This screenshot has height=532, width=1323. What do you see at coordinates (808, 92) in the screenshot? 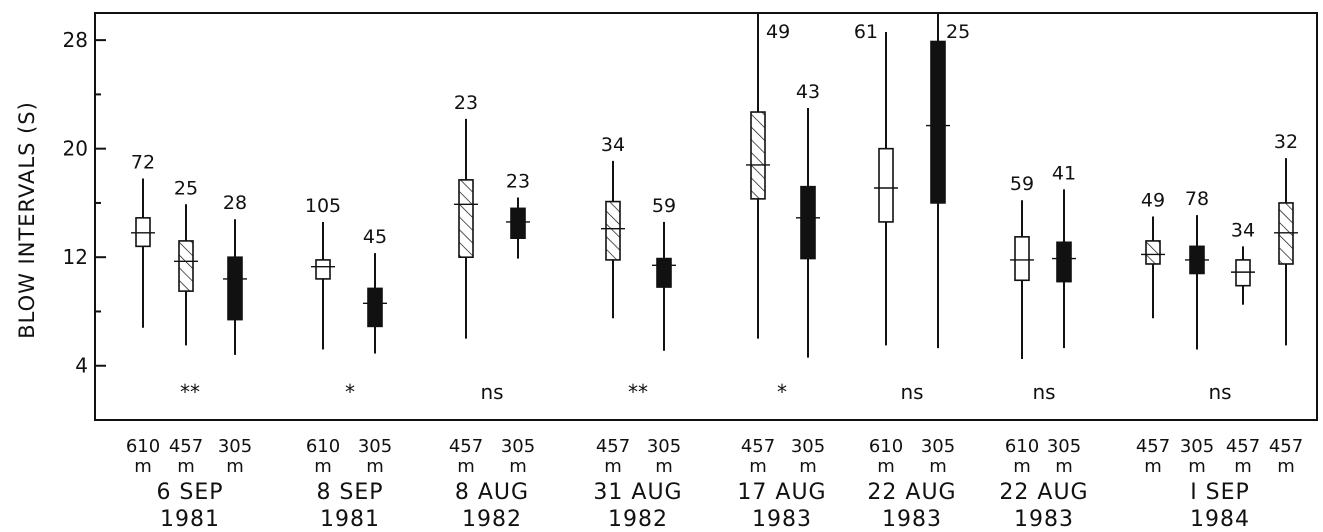
I see `sample-size-label: 43` at bounding box center [808, 92].